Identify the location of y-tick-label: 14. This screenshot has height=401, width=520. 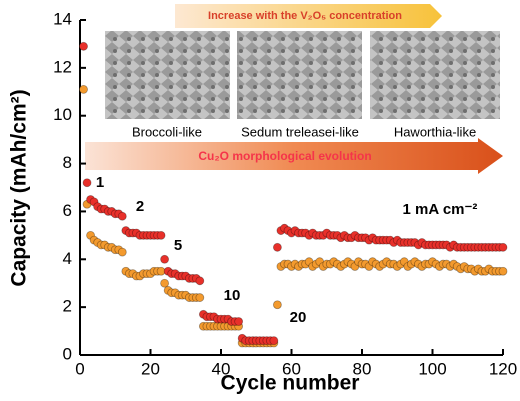
(62, 18).